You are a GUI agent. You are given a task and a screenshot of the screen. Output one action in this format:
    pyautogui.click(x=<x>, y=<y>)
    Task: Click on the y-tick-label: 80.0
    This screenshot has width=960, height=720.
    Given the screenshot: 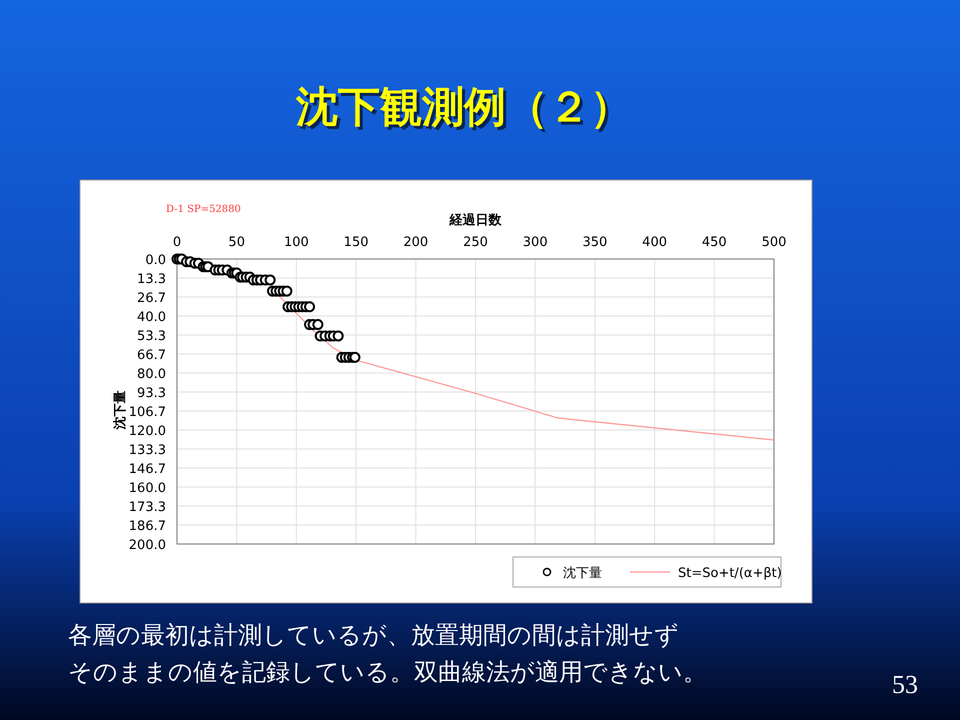 What is the action you would take?
    pyautogui.click(x=151, y=374)
    